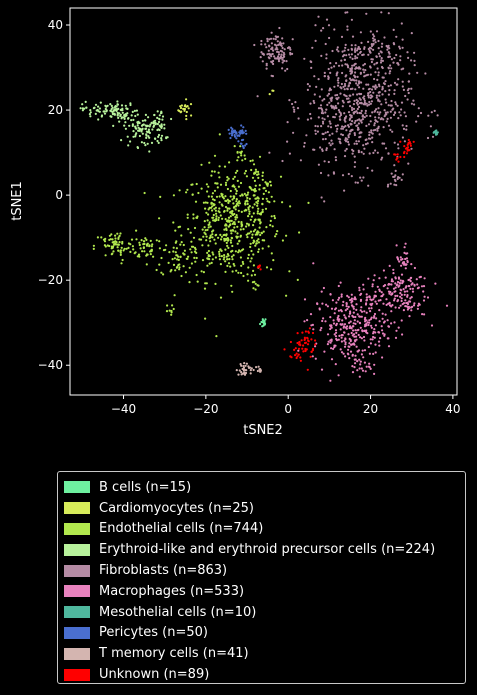 The image size is (477, 695). I want to click on legend-label: Fibroblasts (n=863), so click(163, 571).